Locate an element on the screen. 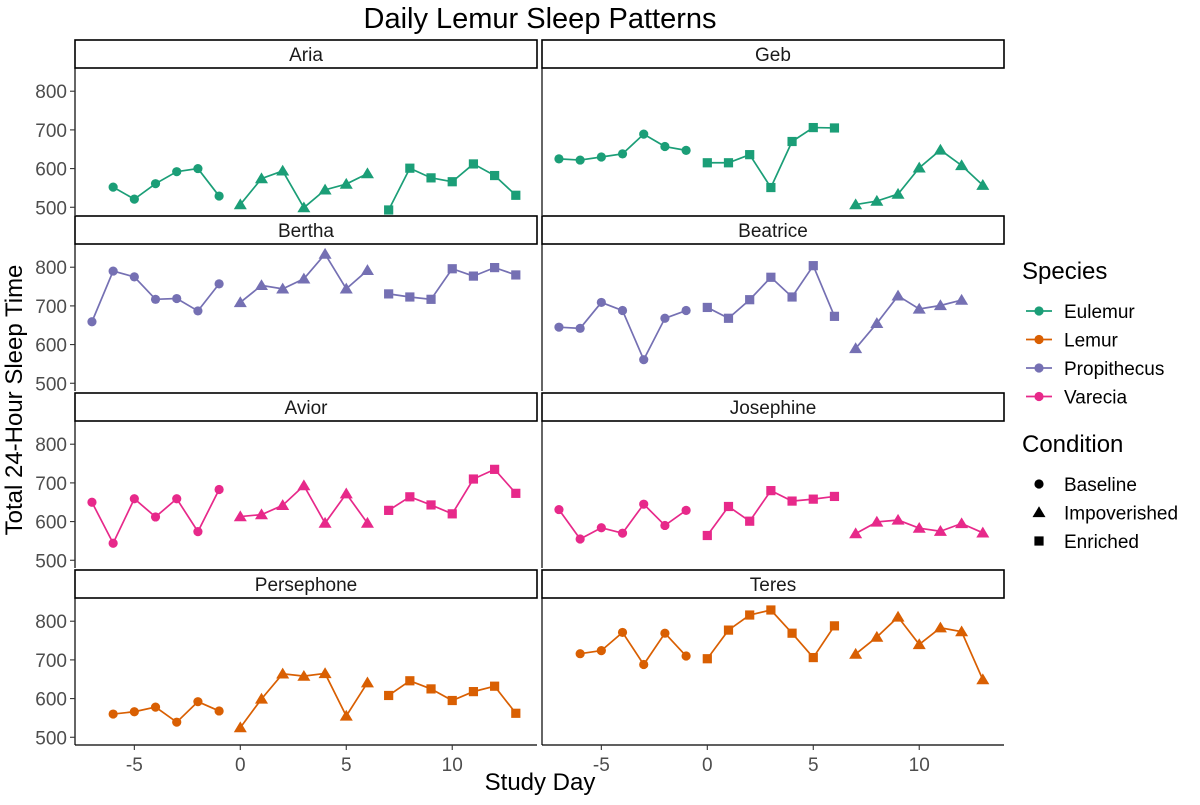 The width and height of the screenshot is (1200, 805). panel-strip-label: Aria is located at coordinates (306, 55).